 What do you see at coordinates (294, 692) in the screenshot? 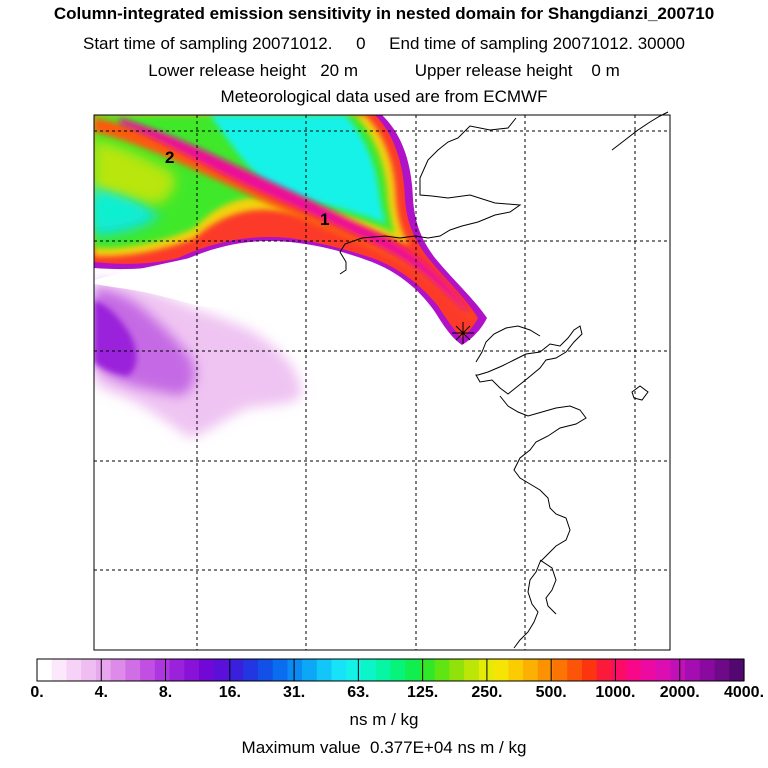
I see `colorbar-tick-label: 31.` at bounding box center [294, 692].